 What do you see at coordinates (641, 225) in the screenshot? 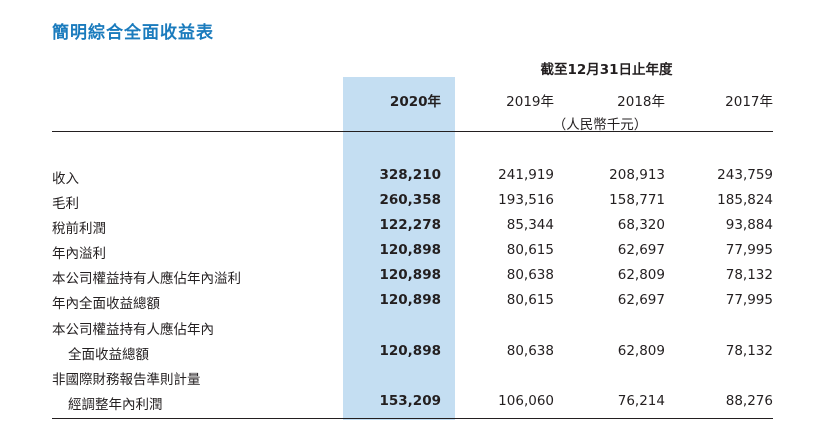
I see `value-cell: 68,320` at bounding box center [641, 225].